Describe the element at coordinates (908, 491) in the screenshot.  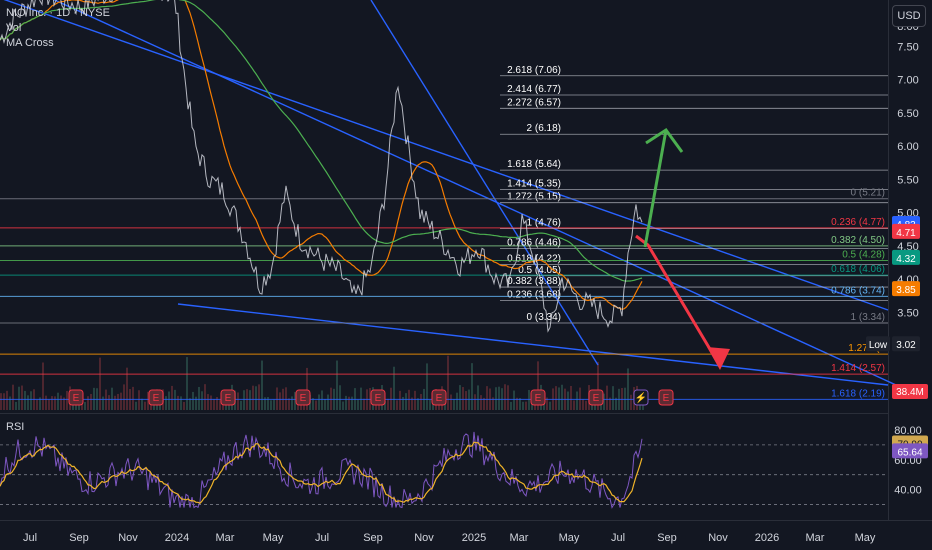
I see `rsi-axis-tick: 40.00` at that location.